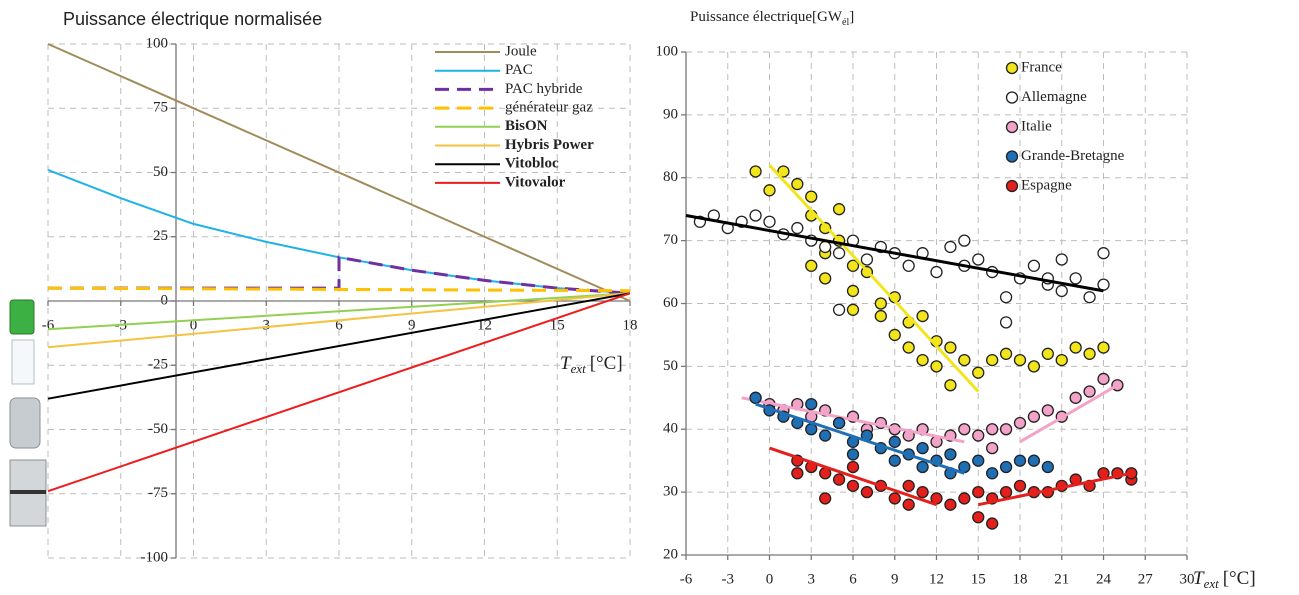 Image resolution: width=1299 pixels, height=595 pixels. I want to click on x-tick-label: 21, so click(1061, 579).